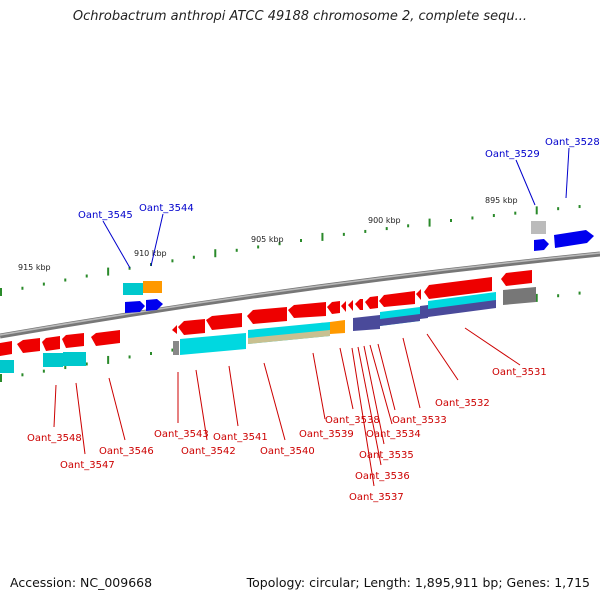 This screenshot has width=600, height=600. I want to click on gene-label-oant-3548: Oant_3548, so click(54, 438).